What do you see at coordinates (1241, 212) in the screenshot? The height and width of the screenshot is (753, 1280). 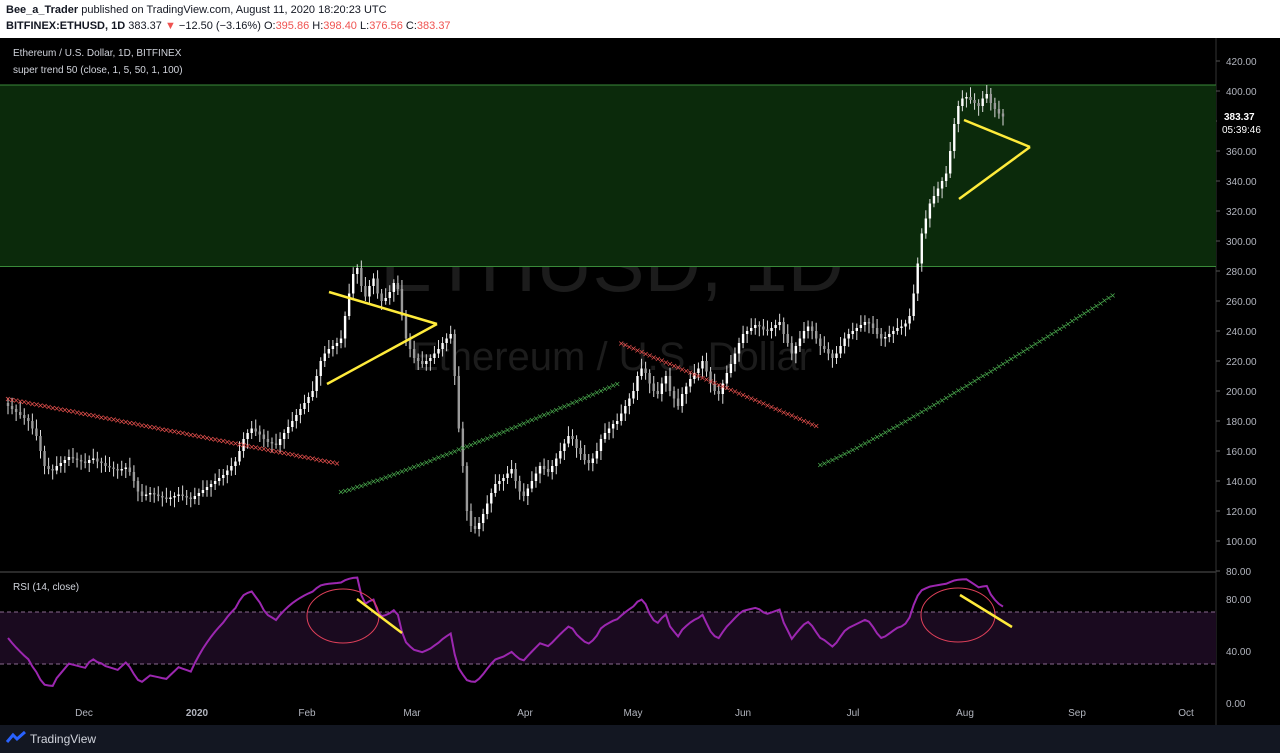 I see `y-tick-label: 320.00` at bounding box center [1241, 212].